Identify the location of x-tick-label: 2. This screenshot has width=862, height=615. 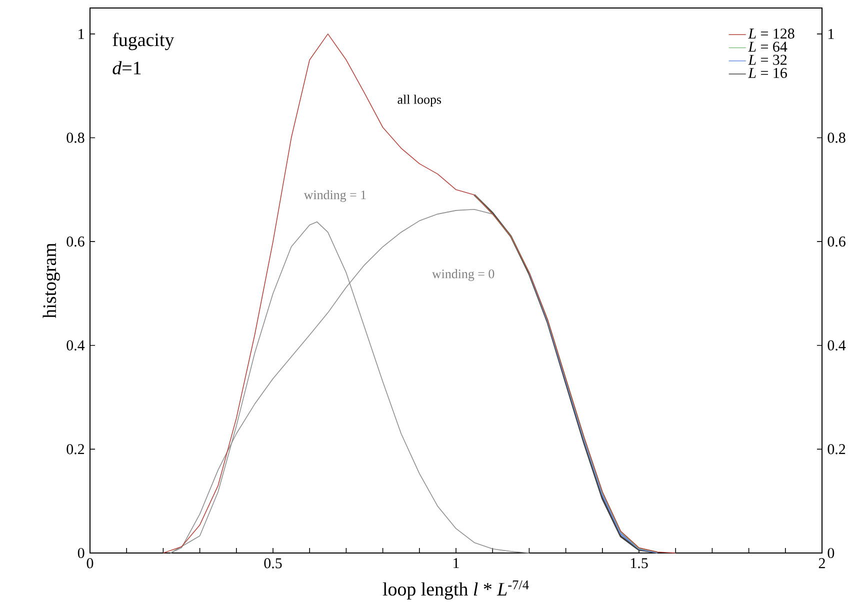
(821, 563).